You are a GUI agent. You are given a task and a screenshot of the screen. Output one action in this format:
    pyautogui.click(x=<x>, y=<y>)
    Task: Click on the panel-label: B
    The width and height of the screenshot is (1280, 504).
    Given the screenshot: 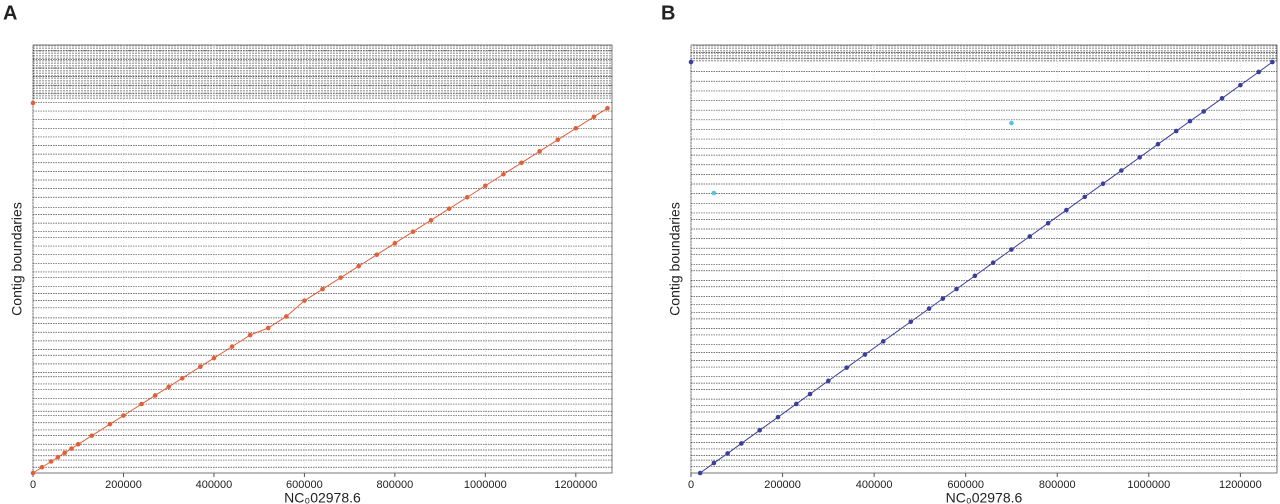 What is the action you would take?
    pyautogui.click(x=668, y=13)
    